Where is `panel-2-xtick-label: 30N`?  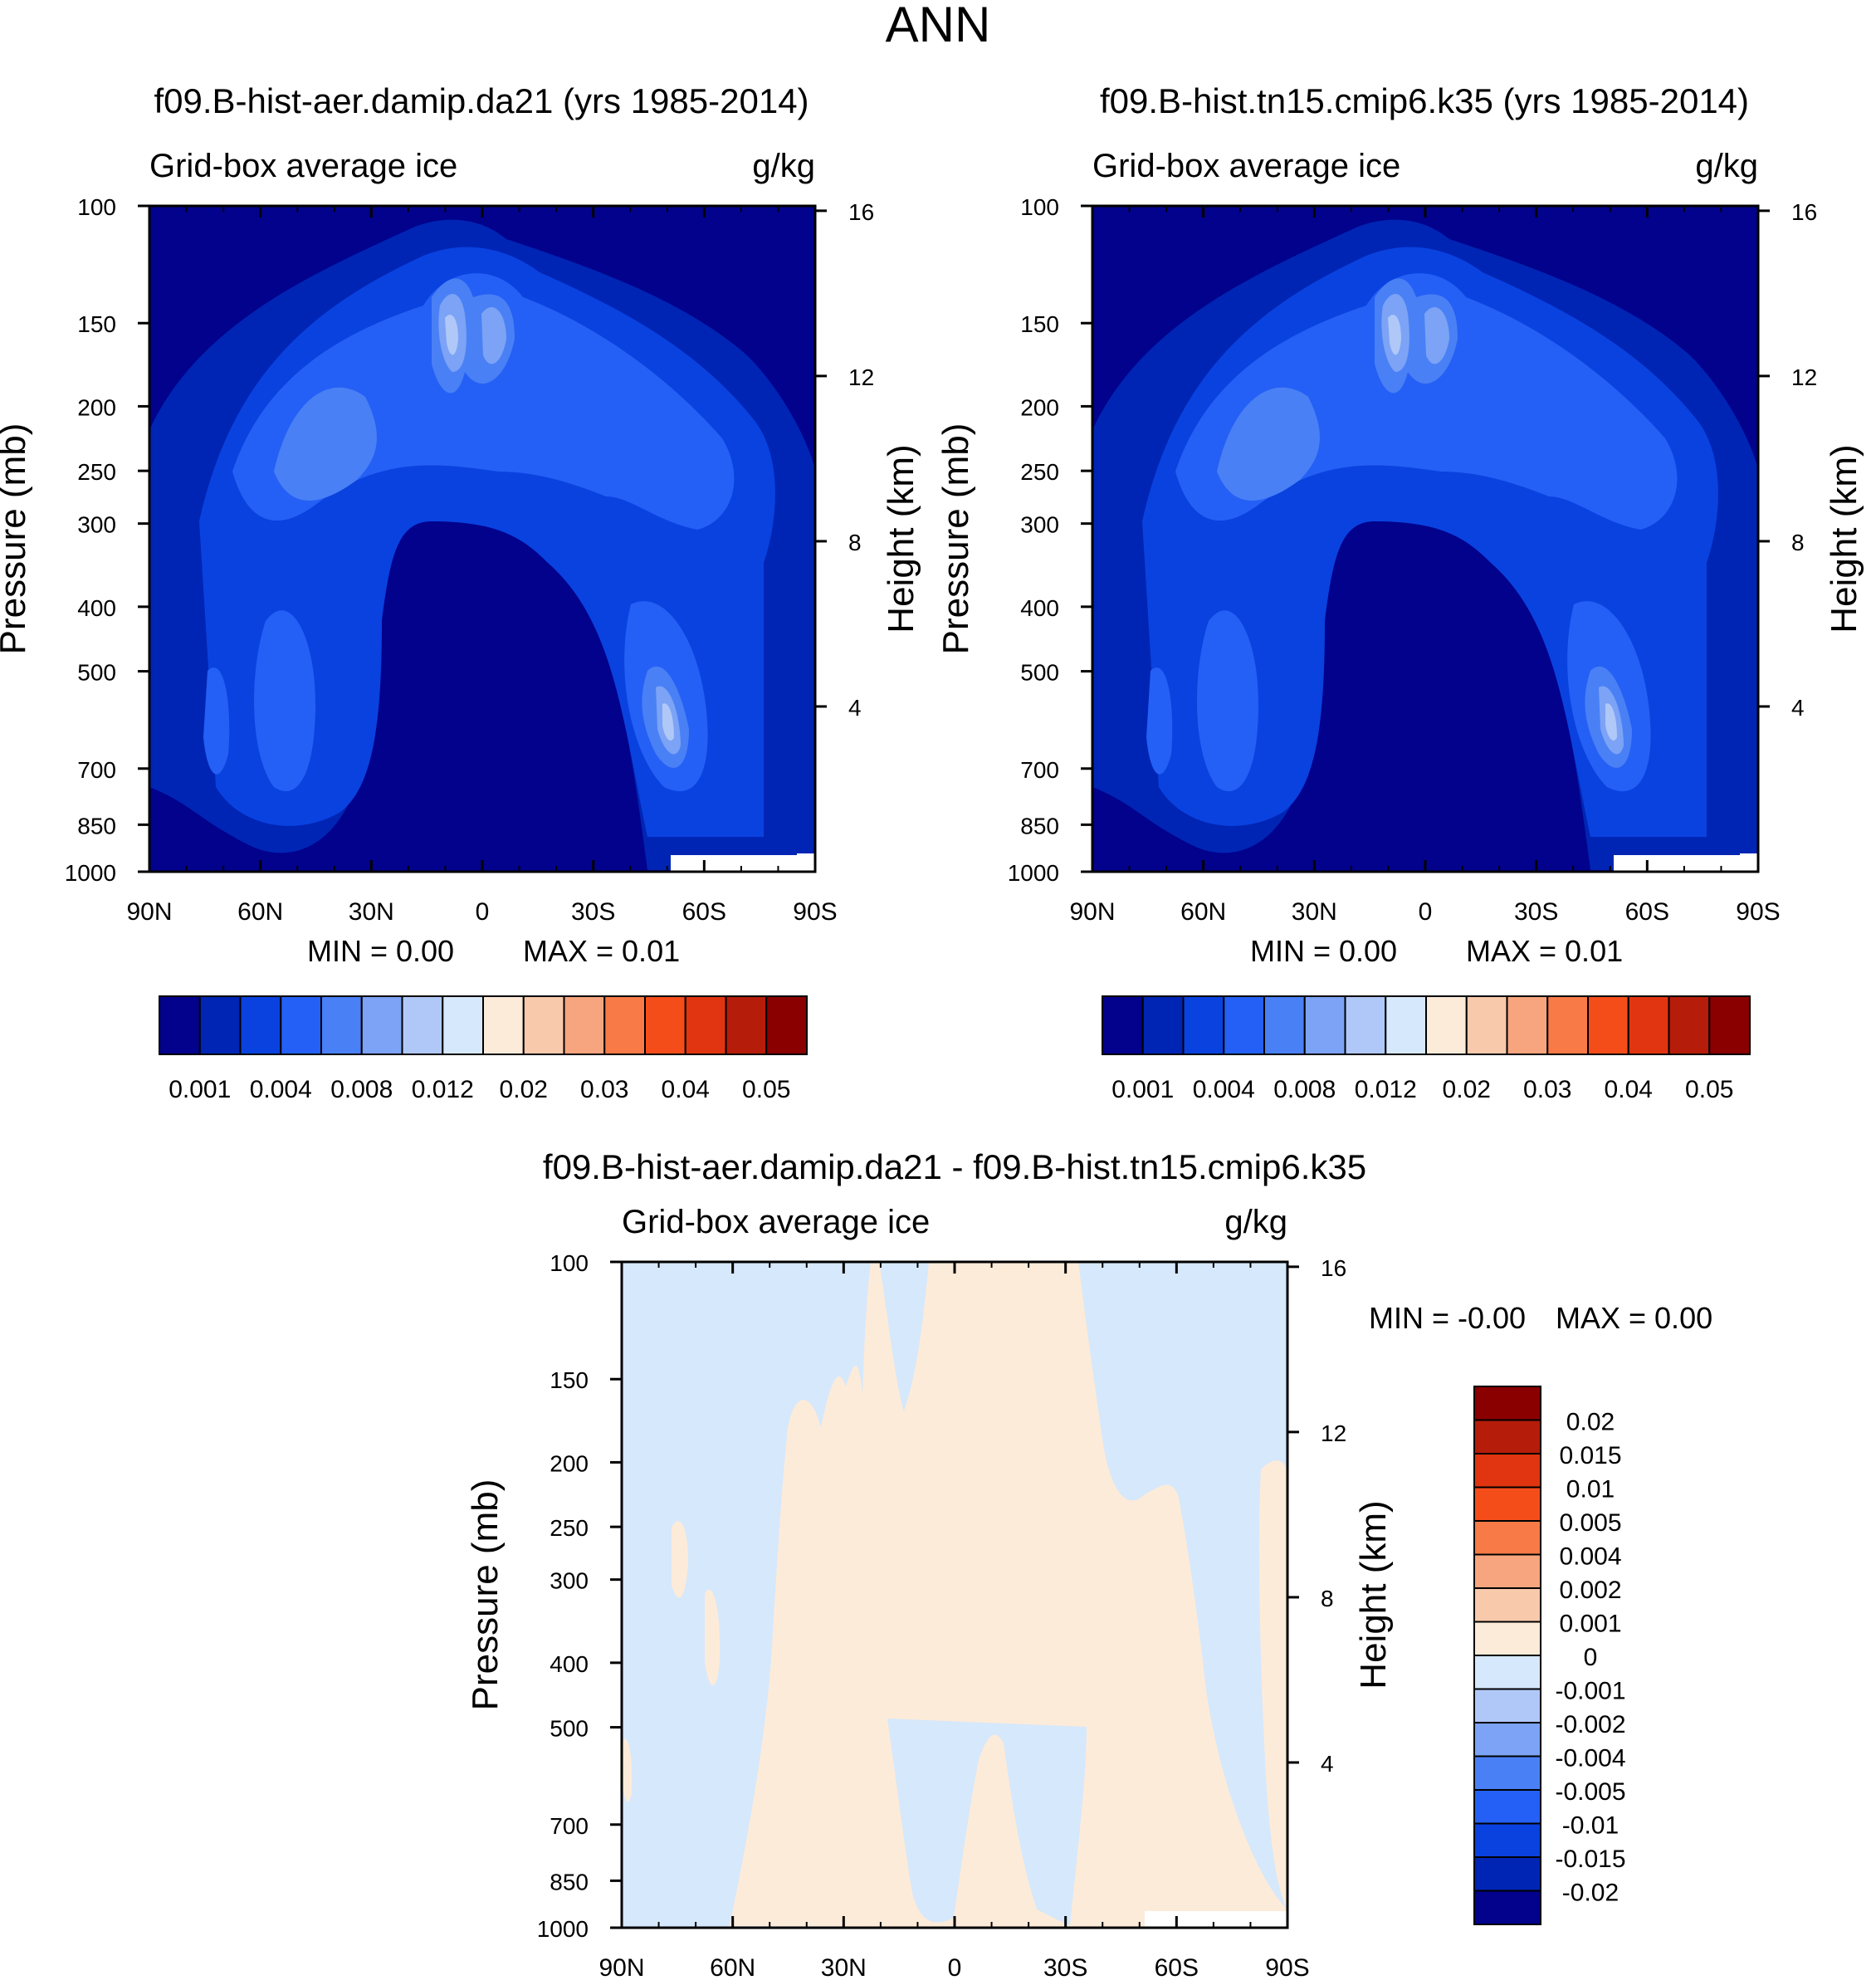 panel-2-xtick-label: 30N is located at coordinates (1314, 912).